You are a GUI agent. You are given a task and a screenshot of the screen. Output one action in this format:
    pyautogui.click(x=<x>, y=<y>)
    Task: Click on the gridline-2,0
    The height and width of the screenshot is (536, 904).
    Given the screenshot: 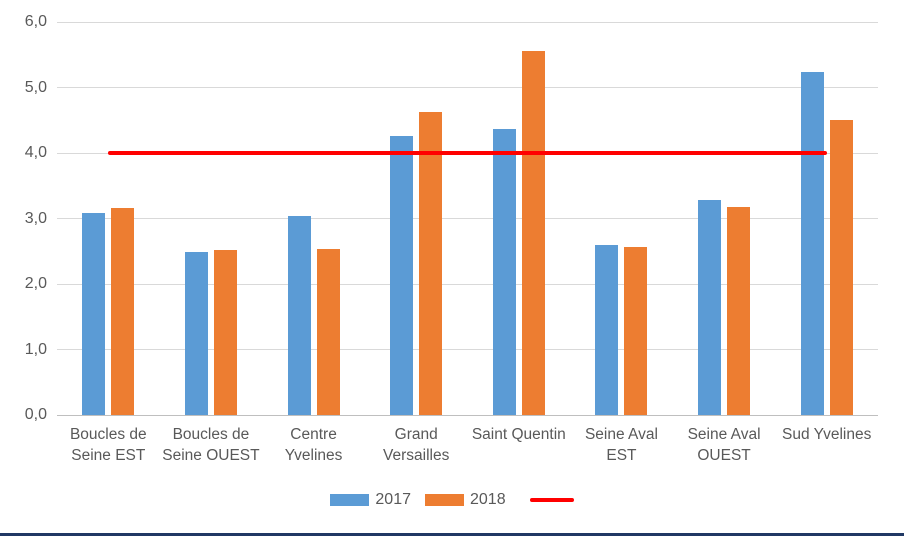 What is the action you would take?
    pyautogui.click(x=467, y=284)
    